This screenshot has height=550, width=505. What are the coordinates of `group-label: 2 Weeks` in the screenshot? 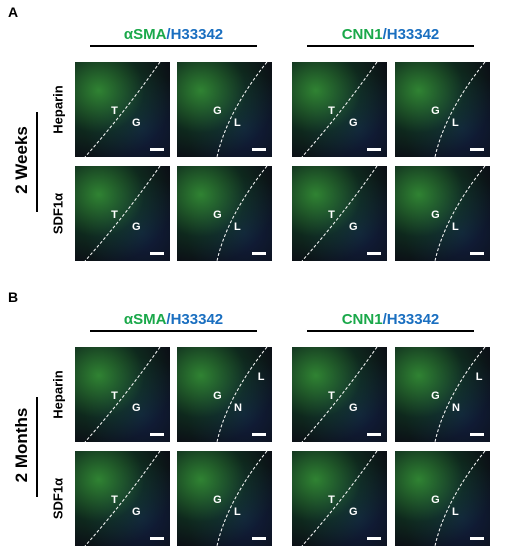 It's located at (21, 160).